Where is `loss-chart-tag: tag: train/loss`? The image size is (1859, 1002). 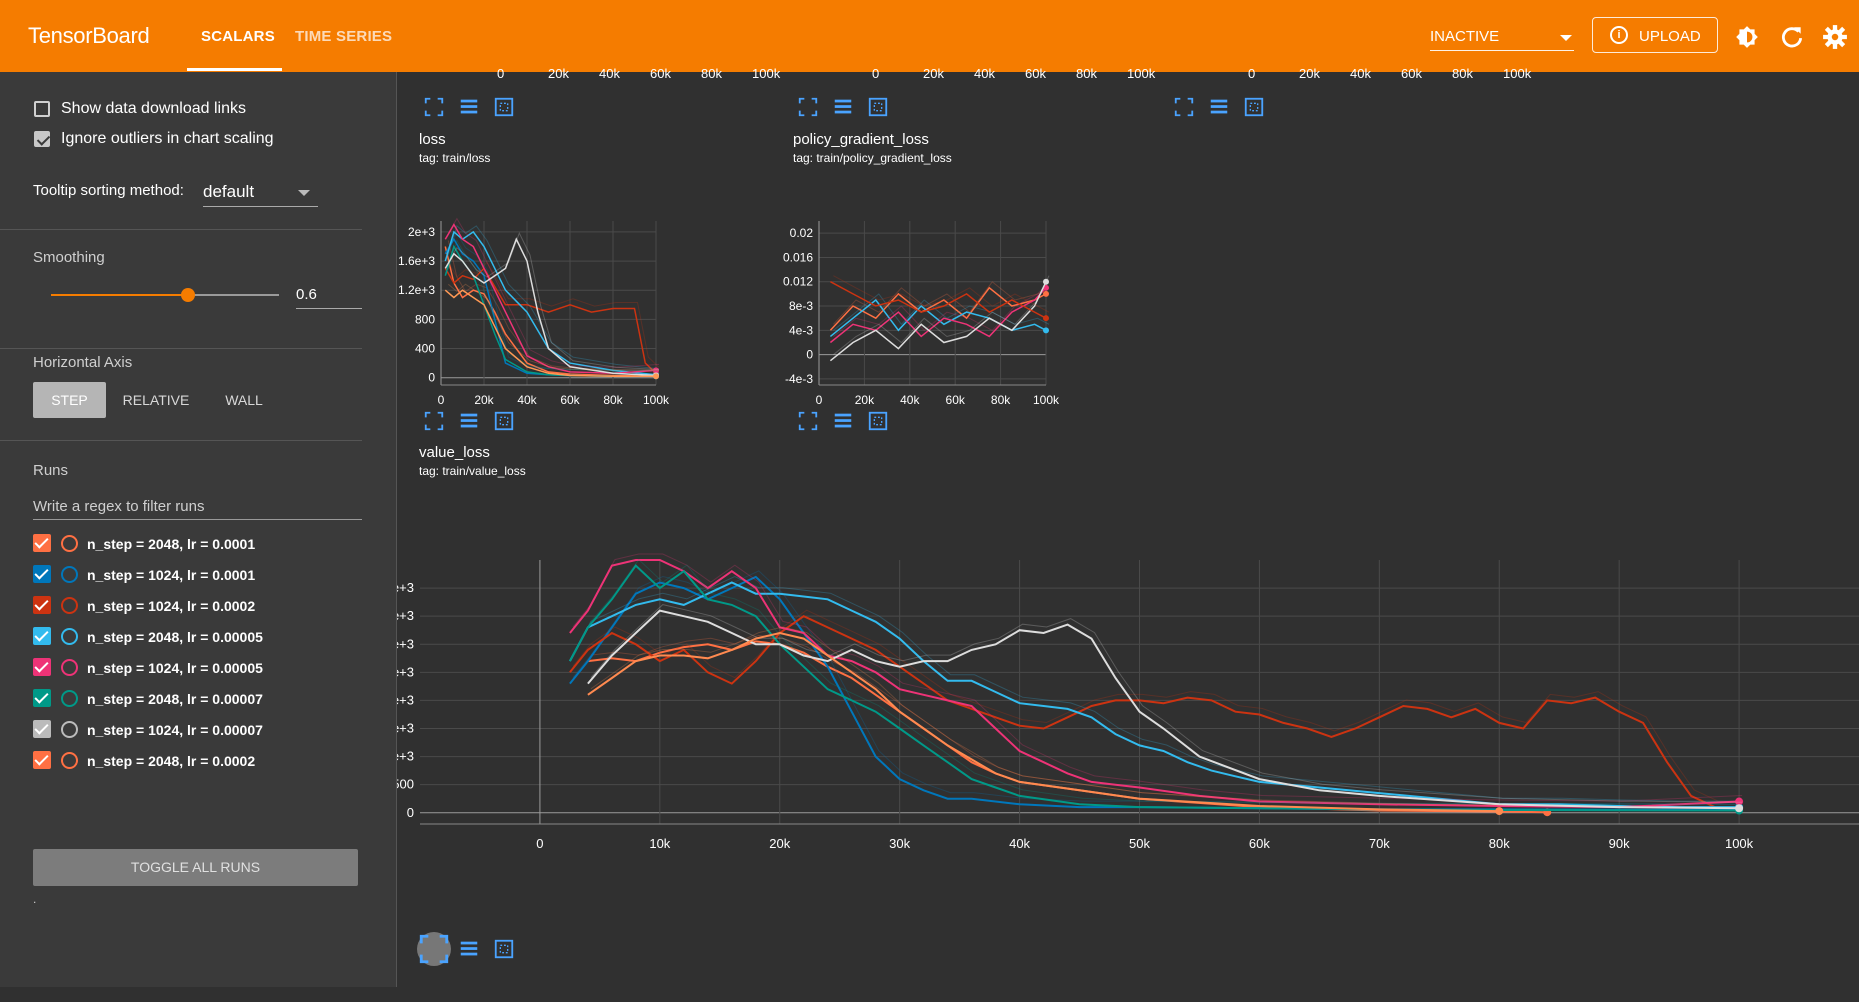 loss-chart-tag: tag: train/loss is located at coordinates (455, 158).